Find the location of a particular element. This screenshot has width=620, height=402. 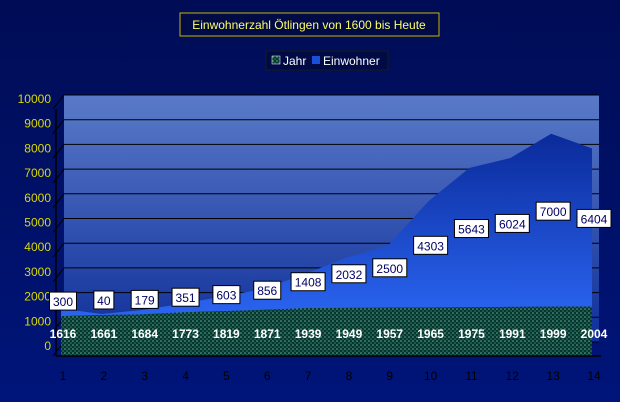

einwohner-label: 603 is located at coordinates (226, 296).